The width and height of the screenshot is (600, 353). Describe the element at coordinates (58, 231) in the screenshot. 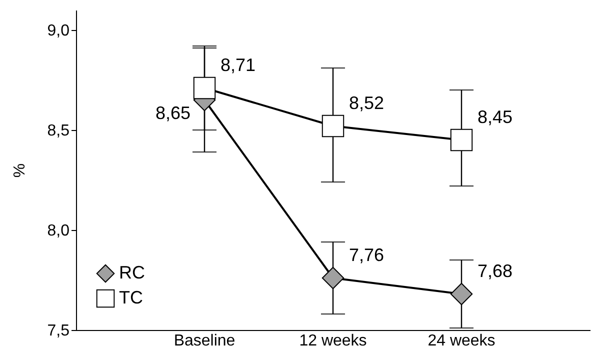

I see `y-tick-label: 8,0` at that location.